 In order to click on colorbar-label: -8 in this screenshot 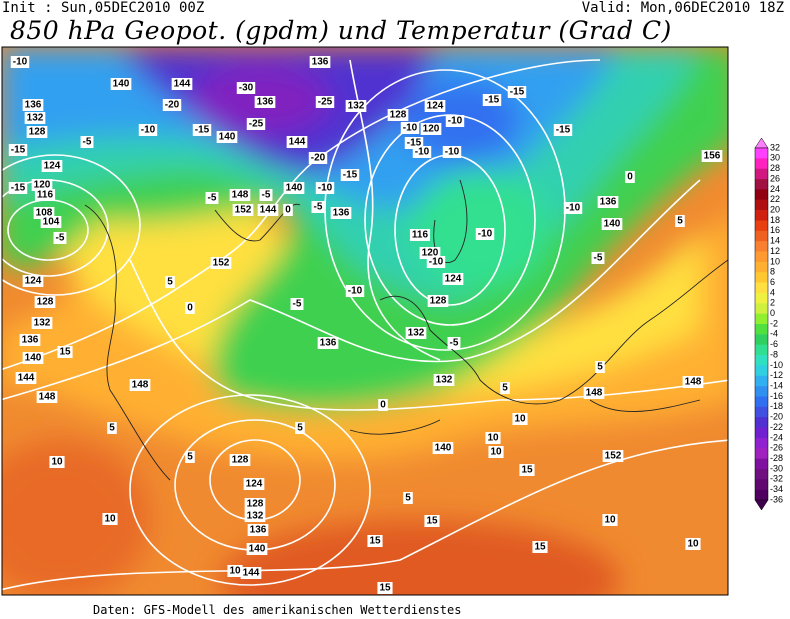, I will do `click(774, 354)`.